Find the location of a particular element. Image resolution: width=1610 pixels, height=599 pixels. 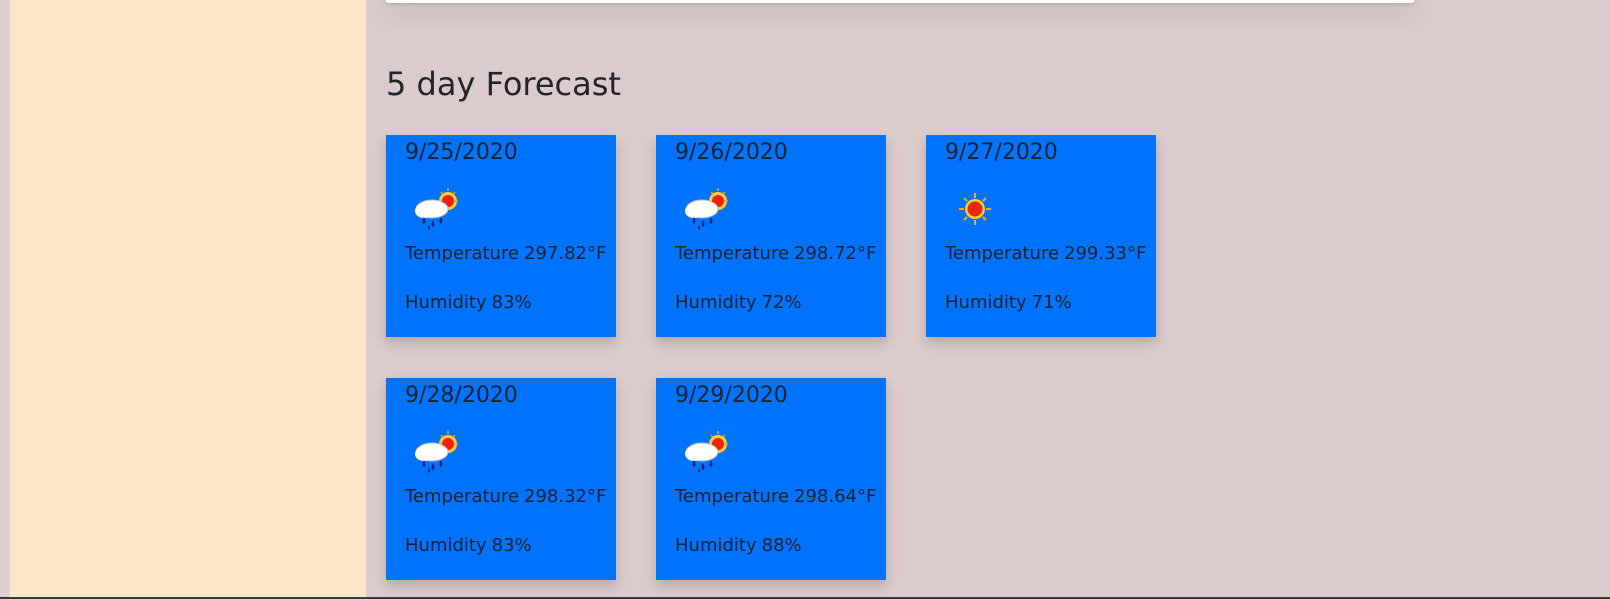

forecast-date: 9/27/2020 is located at coordinates (1001, 152).